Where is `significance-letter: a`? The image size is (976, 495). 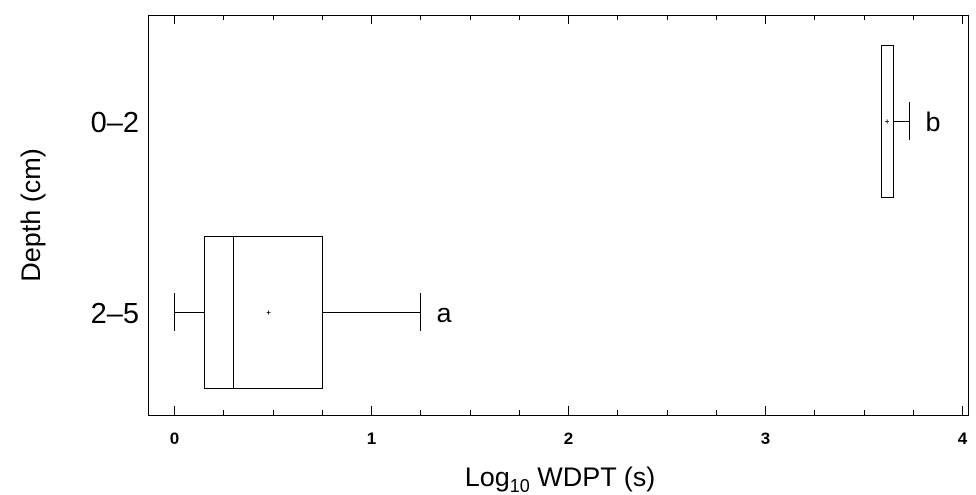
significance-letter: a is located at coordinates (445, 313).